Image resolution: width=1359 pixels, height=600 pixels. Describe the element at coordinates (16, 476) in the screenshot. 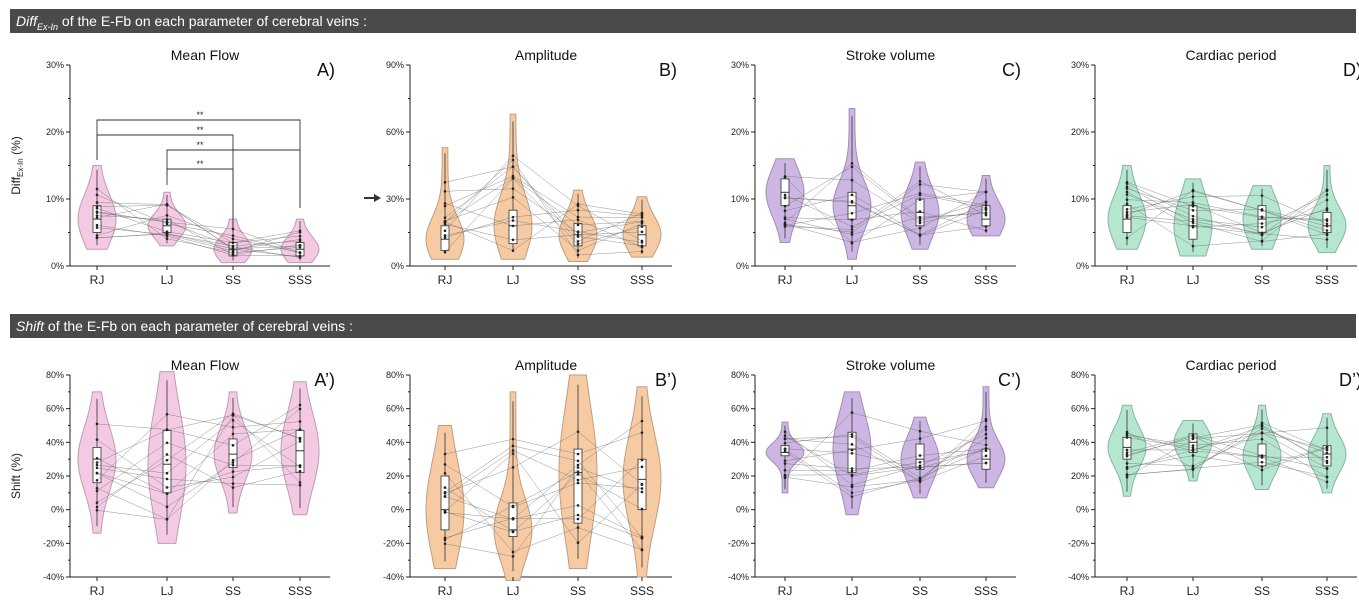

I see `y-axis-label: Shift (%)` at that location.